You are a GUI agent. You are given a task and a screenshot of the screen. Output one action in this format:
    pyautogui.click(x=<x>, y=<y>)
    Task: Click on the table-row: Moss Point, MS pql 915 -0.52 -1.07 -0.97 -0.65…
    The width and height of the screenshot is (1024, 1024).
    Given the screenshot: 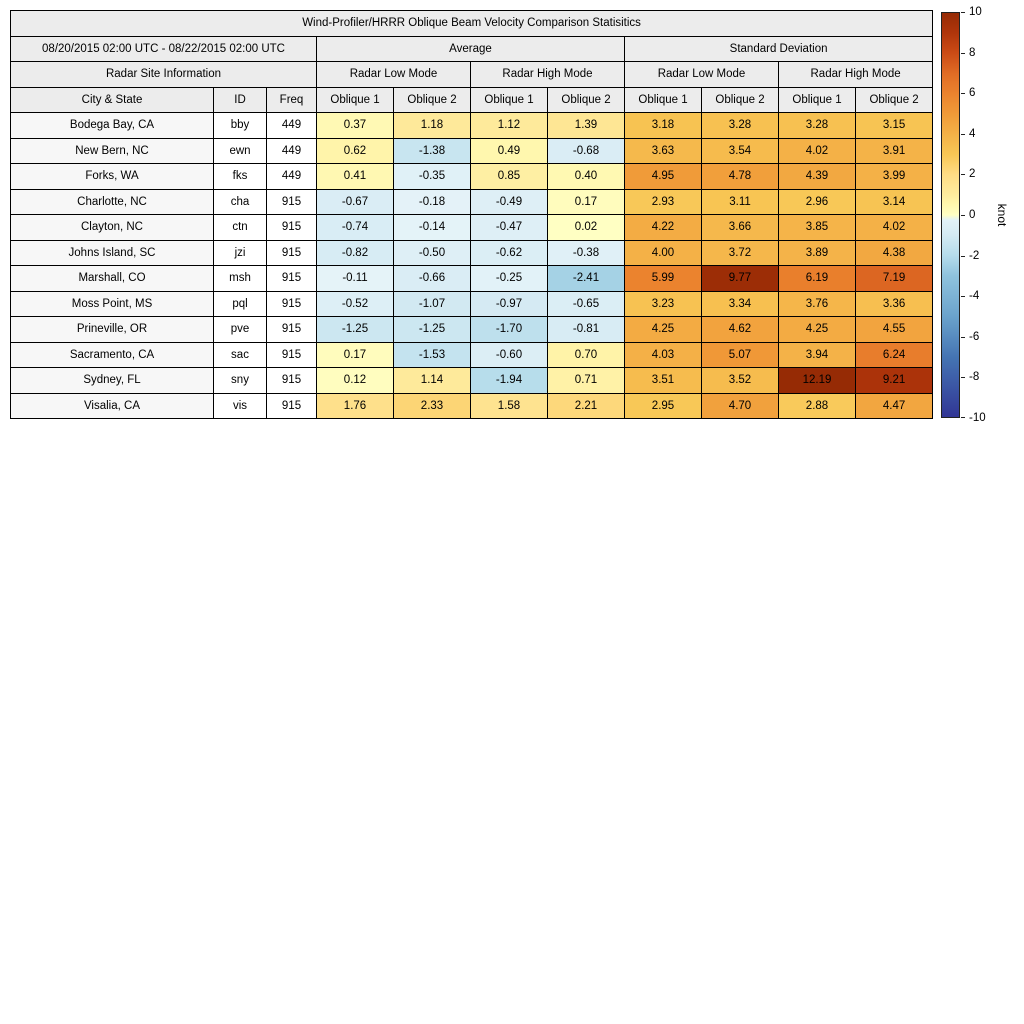 What is the action you would take?
    pyautogui.click(x=472, y=303)
    